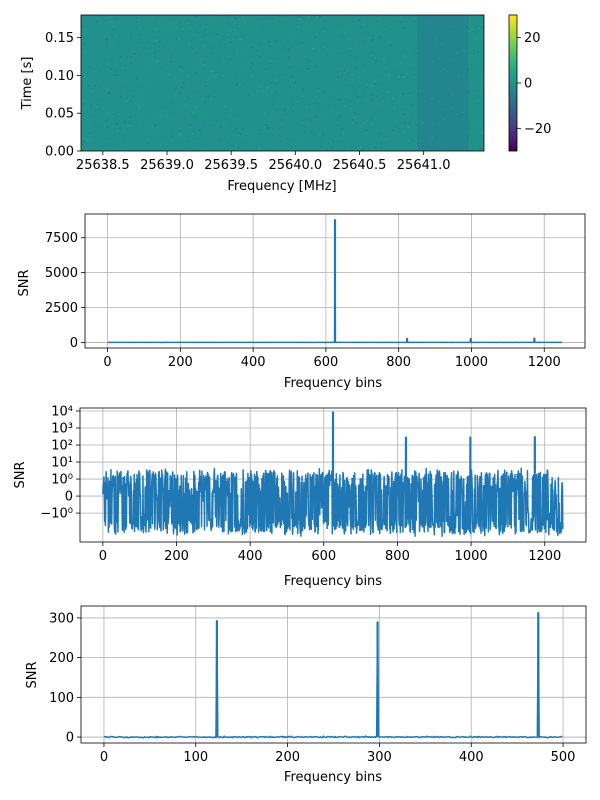 This screenshot has width=600, height=800. What do you see at coordinates (323, 556) in the screenshot?
I see `x-tick-label: 600` at bounding box center [323, 556].